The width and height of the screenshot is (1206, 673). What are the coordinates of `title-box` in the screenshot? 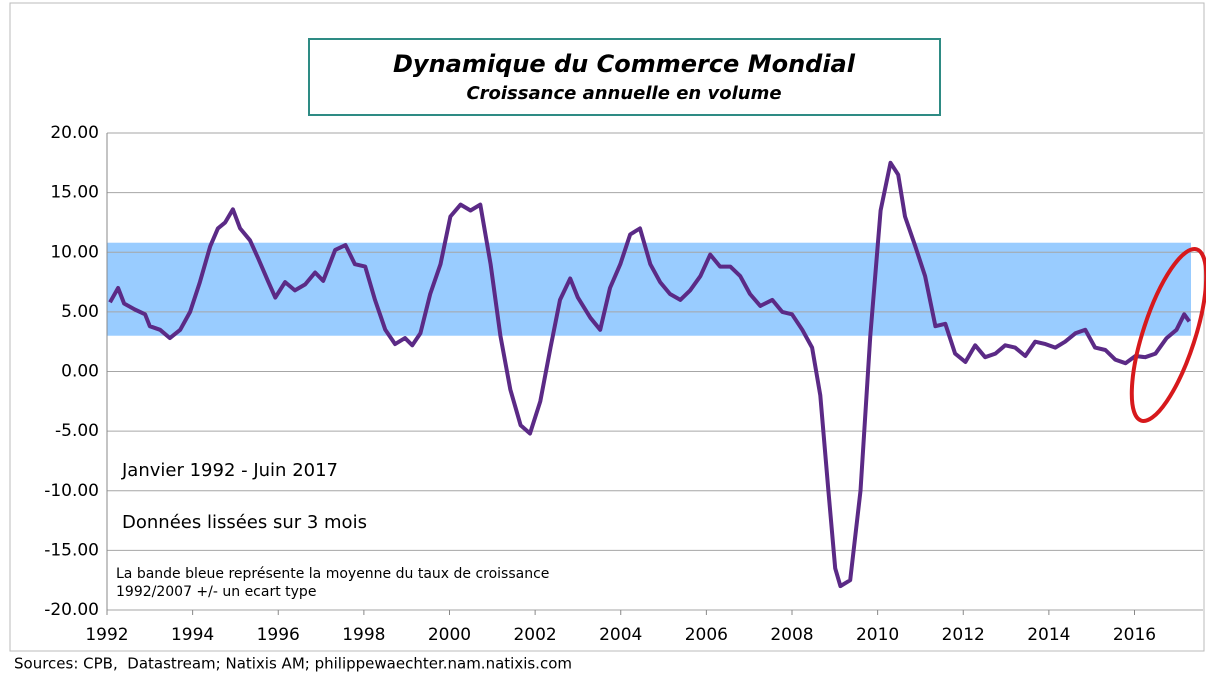 It's located at (624, 77).